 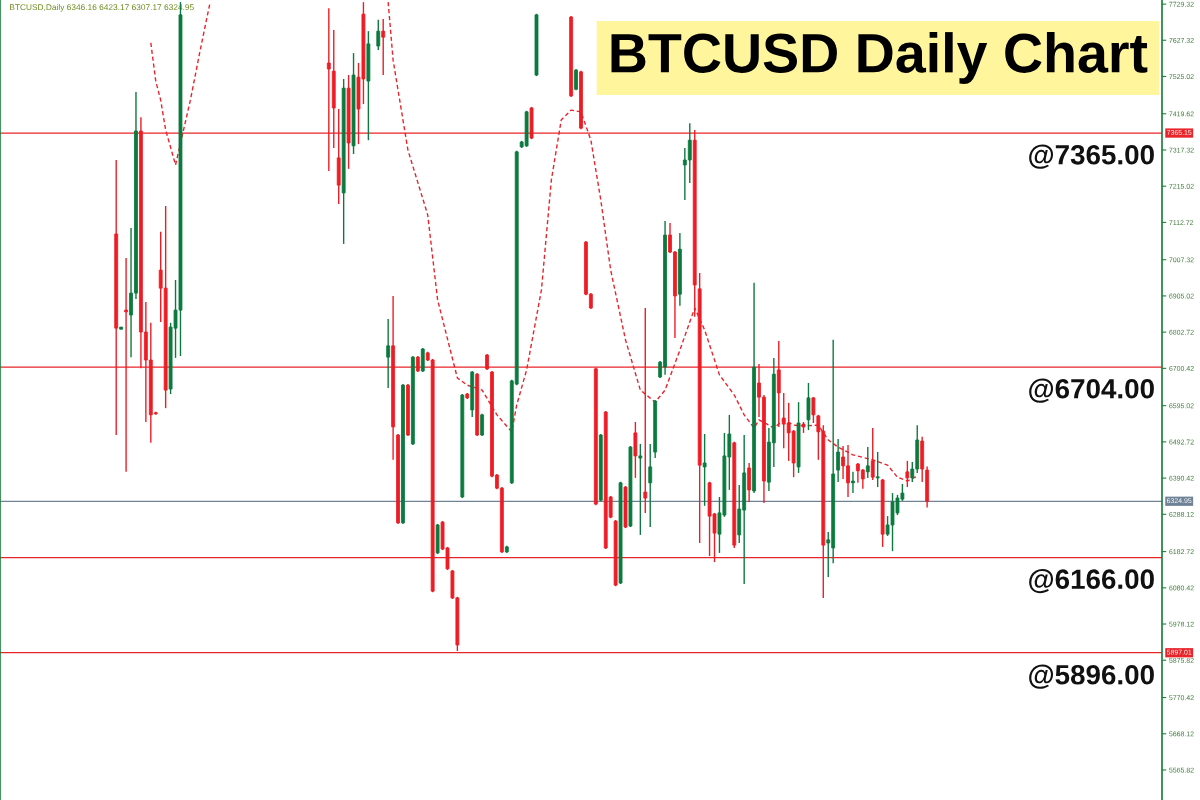 What do you see at coordinates (879, 58) in the screenshot?
I see `text: BTCUSD Daily Chart` at bounding box center [879, 58].